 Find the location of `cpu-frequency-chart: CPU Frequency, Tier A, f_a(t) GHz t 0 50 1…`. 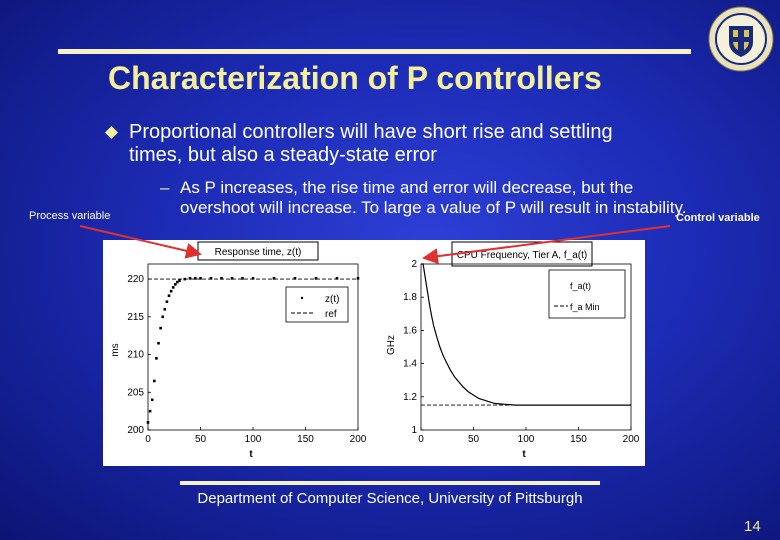

cpu-frequency-chart: CPU Frequency, Tier A, f_a(t) GHz t 0 50 1… is located at coordinates (513, 350).